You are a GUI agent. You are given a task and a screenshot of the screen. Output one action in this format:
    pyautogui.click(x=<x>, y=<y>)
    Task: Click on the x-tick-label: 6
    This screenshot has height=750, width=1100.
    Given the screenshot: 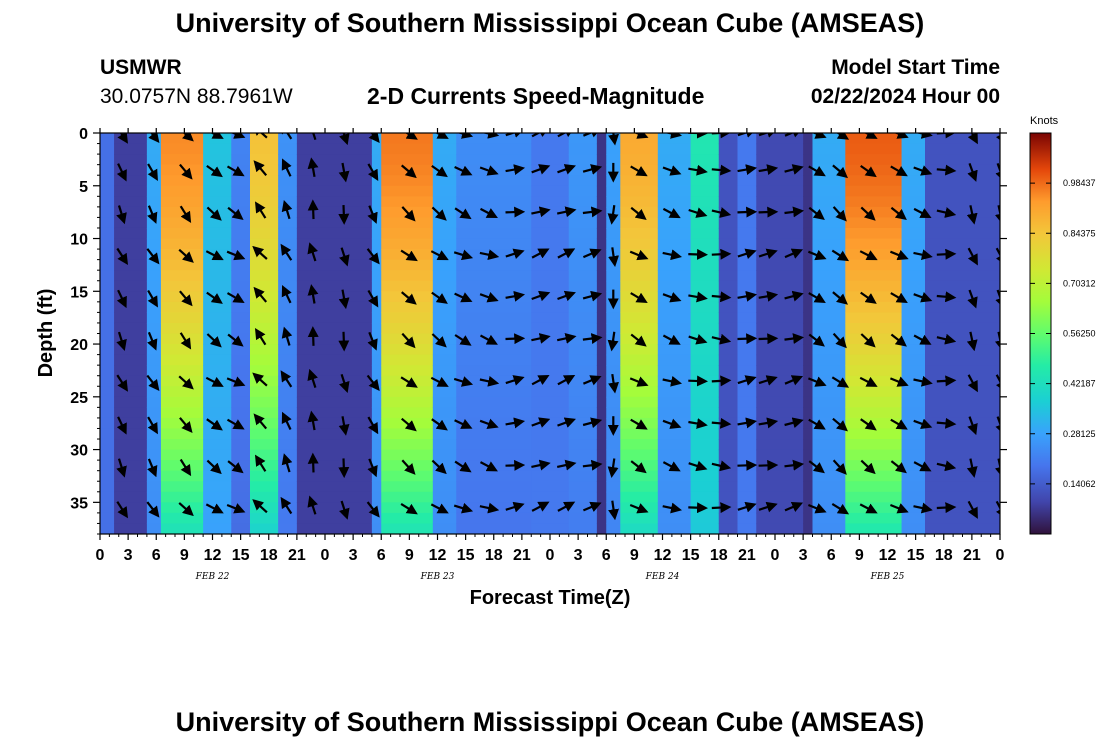 What is the action you would take?
    pyautogui.click(x=156, y=555)
    